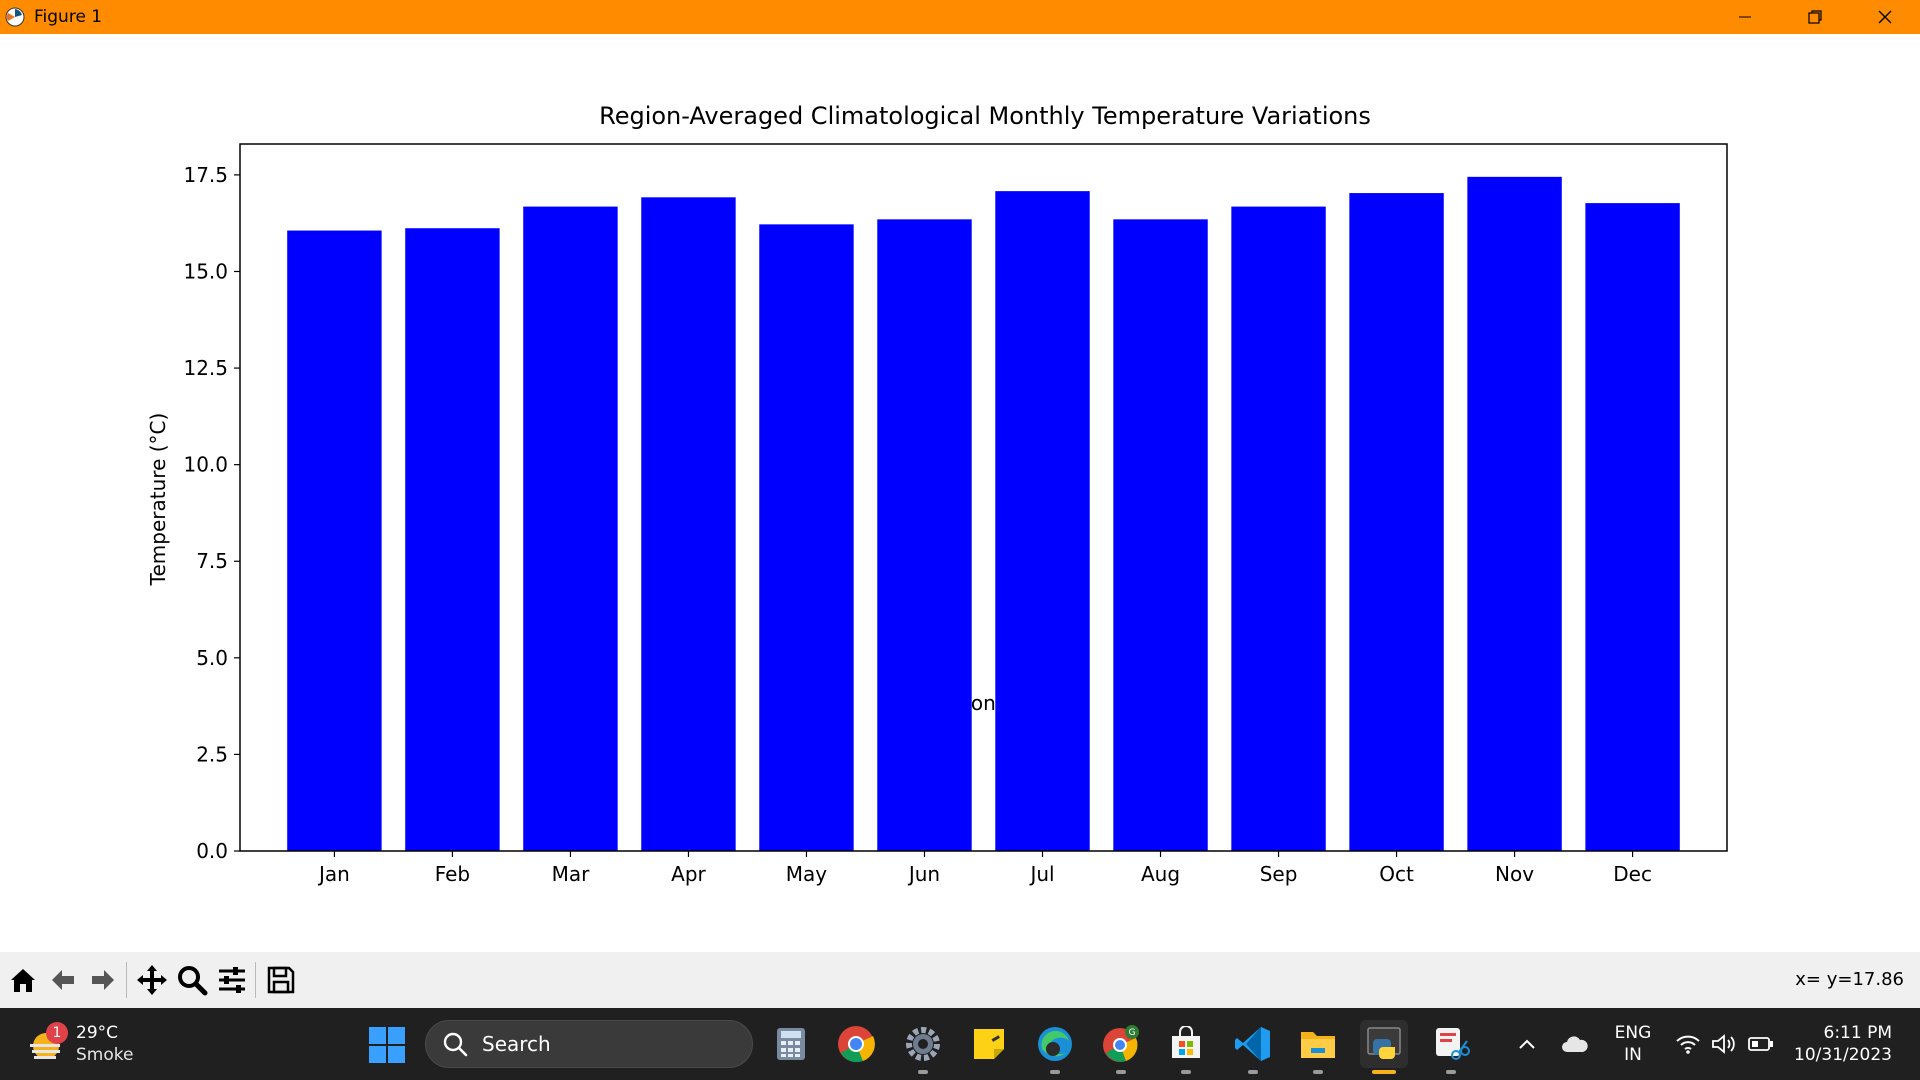 This screenshot has height=1080, width=1920. I want to click on close-icon, so click(1885, 17).